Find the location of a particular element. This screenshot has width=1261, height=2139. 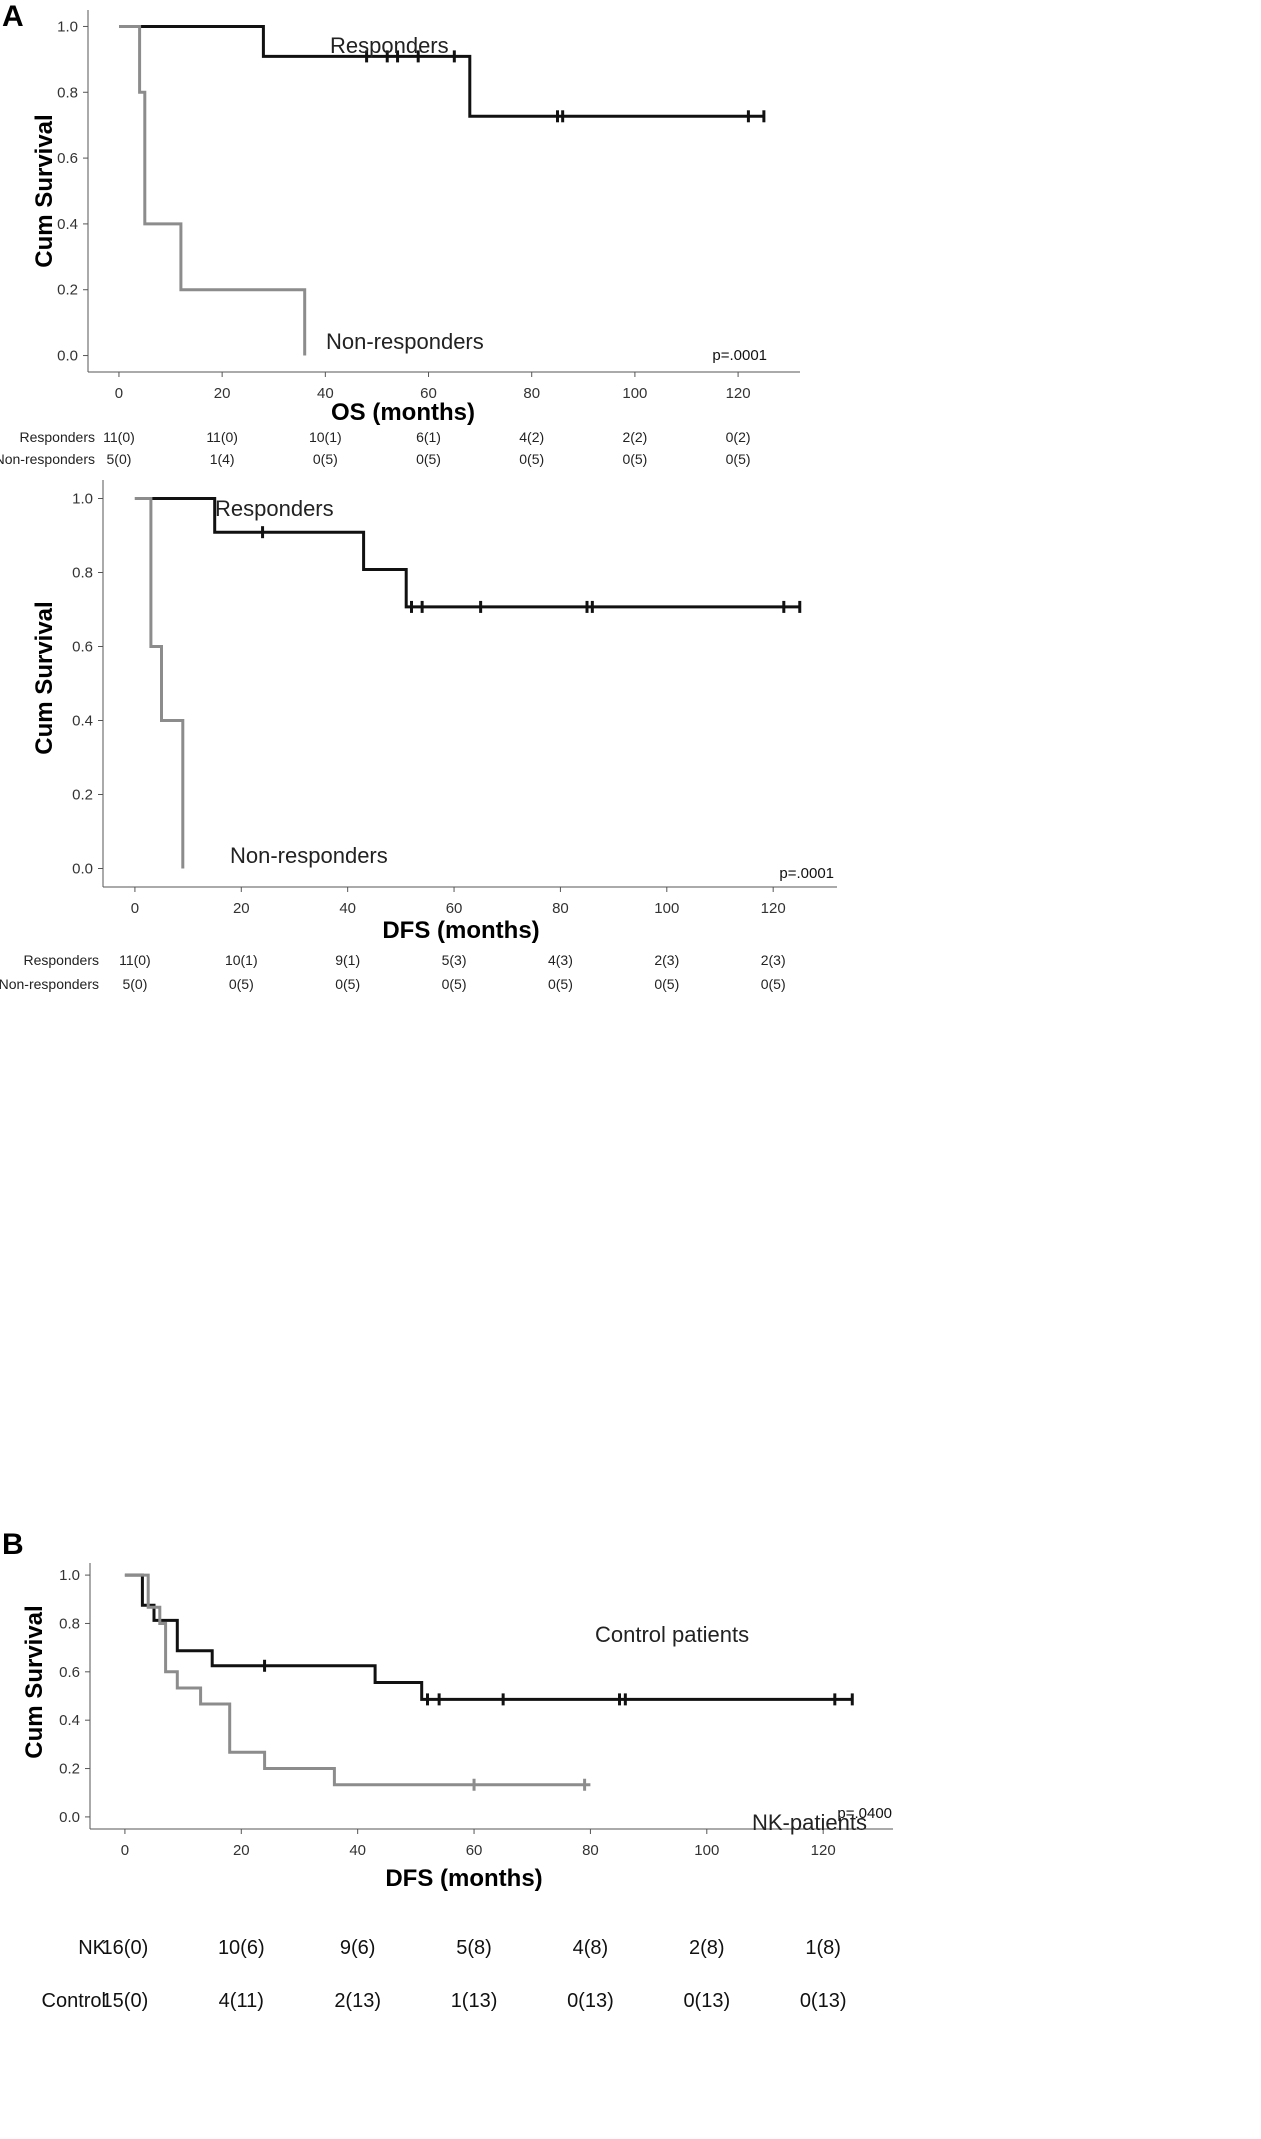

survival-curve-responders is located at coordinates (467, 553).